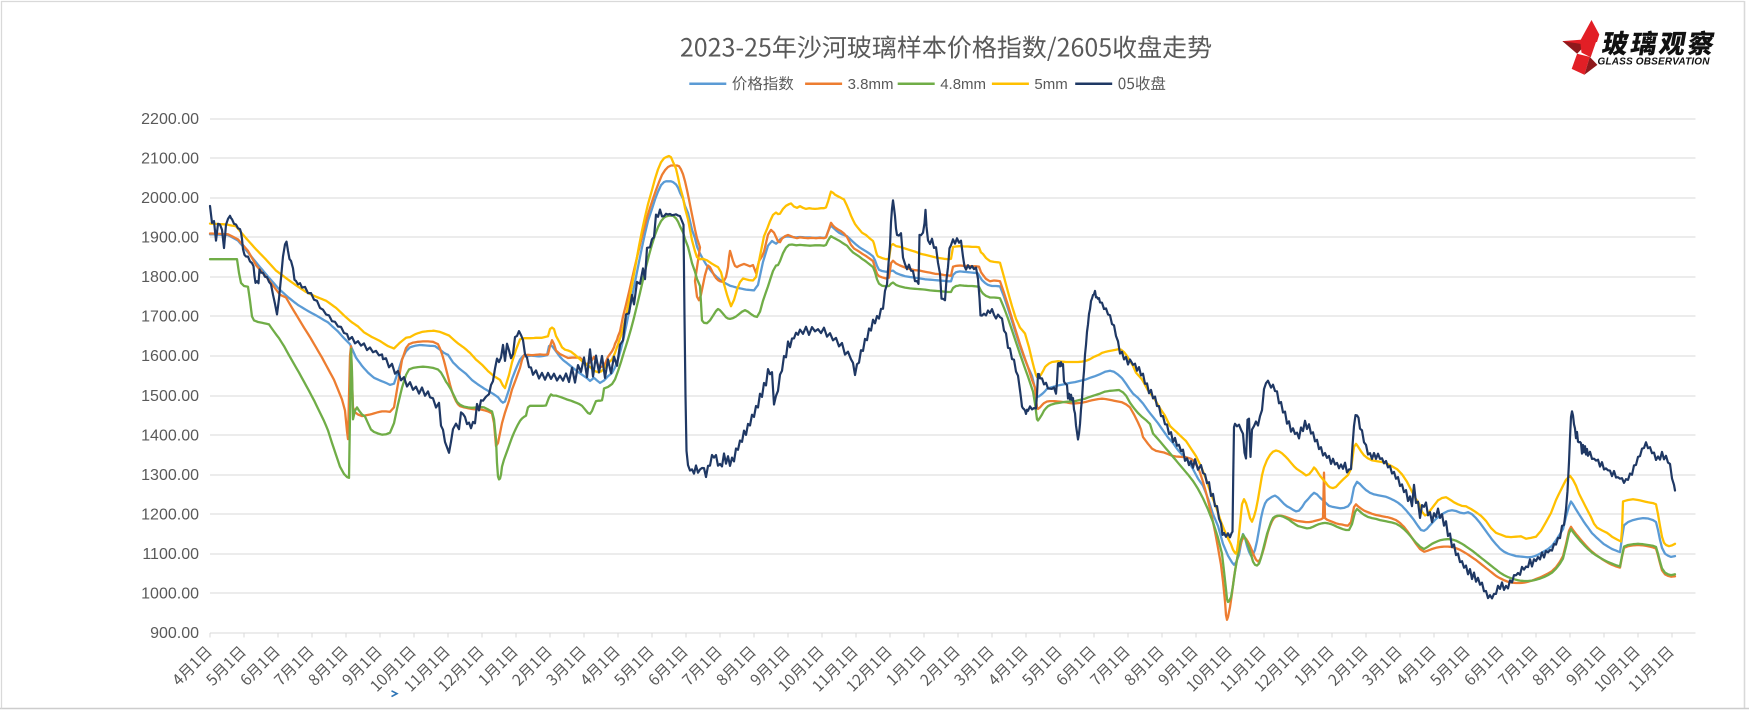  What do you see at coordinates (170, 554) in the screenshot?
I see `svg-text: 1100.00` at bounding box center [170, 554].